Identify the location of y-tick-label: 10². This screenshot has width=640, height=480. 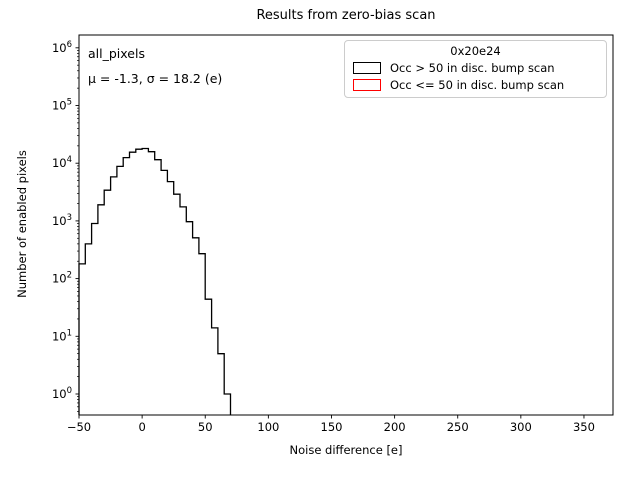
(62, 278).